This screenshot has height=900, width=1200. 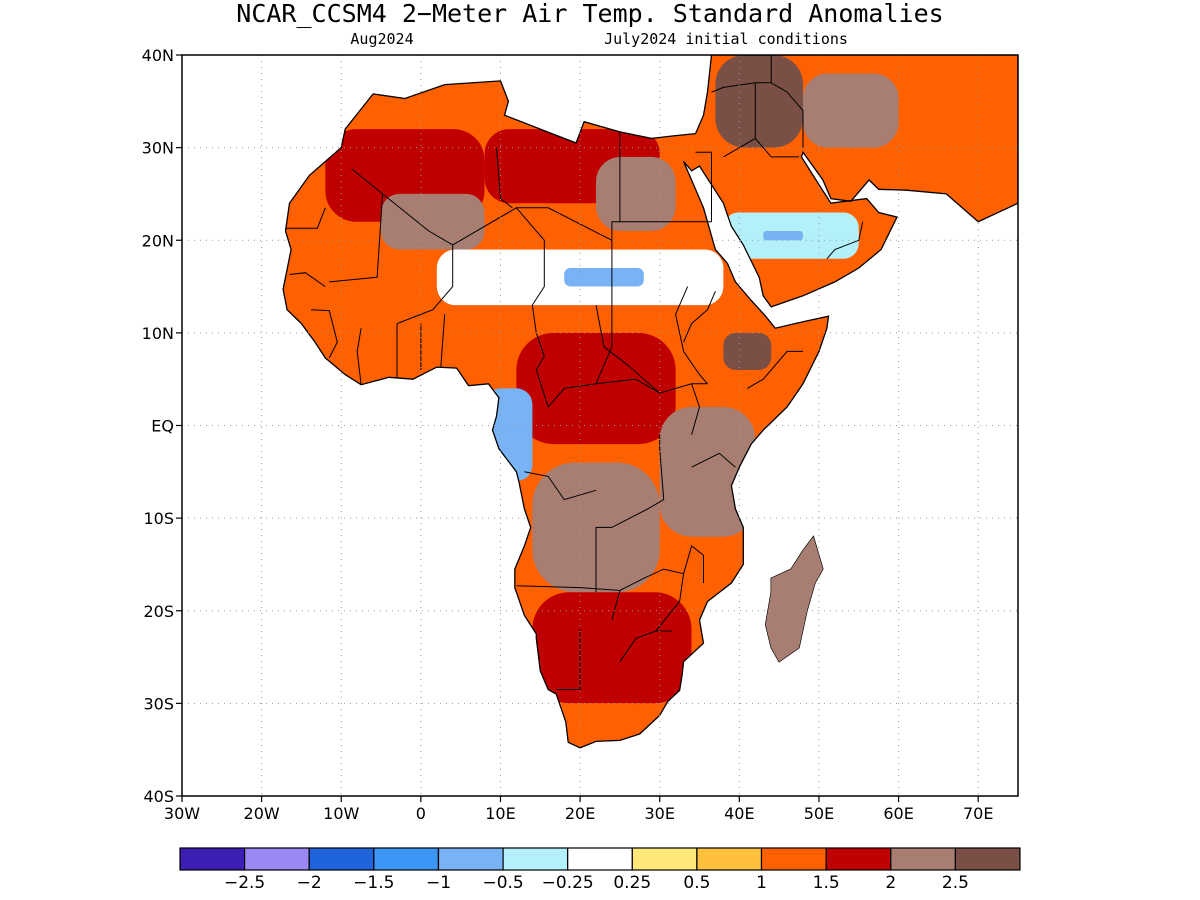 What do you see at coordinates (438, 883) in the screenshot?
I see `colorbar-label: −1` at bounding box center [438, 883].